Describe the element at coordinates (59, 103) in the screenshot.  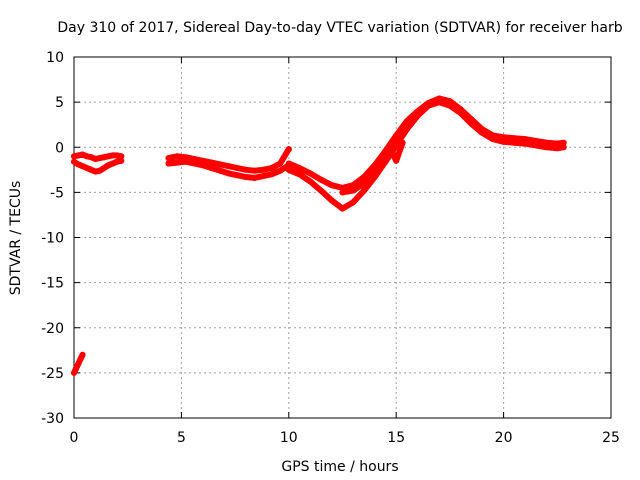
I see `y-tick-label: 5` at that location.